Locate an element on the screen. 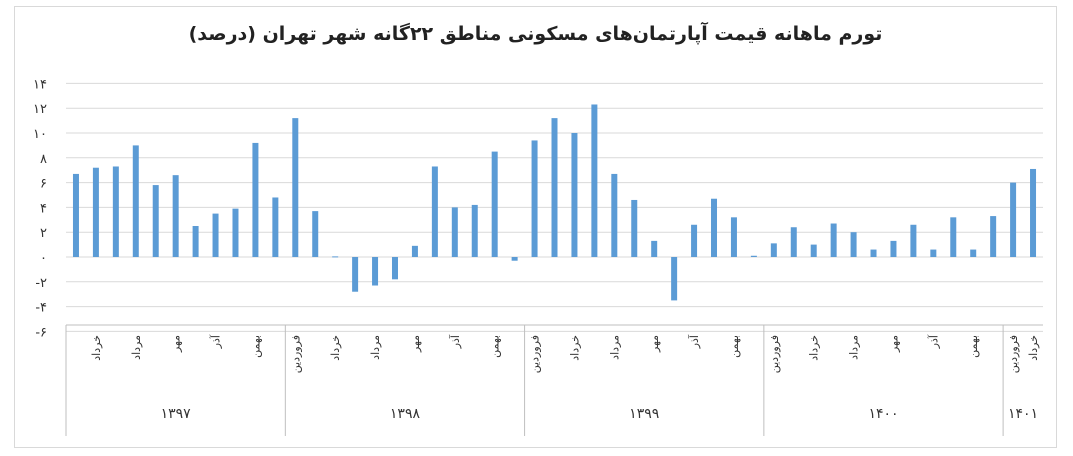 The width and height of the screenshot is (1073, 456). y-tick-label: ۱۲ is located at coordinates (40, 109).